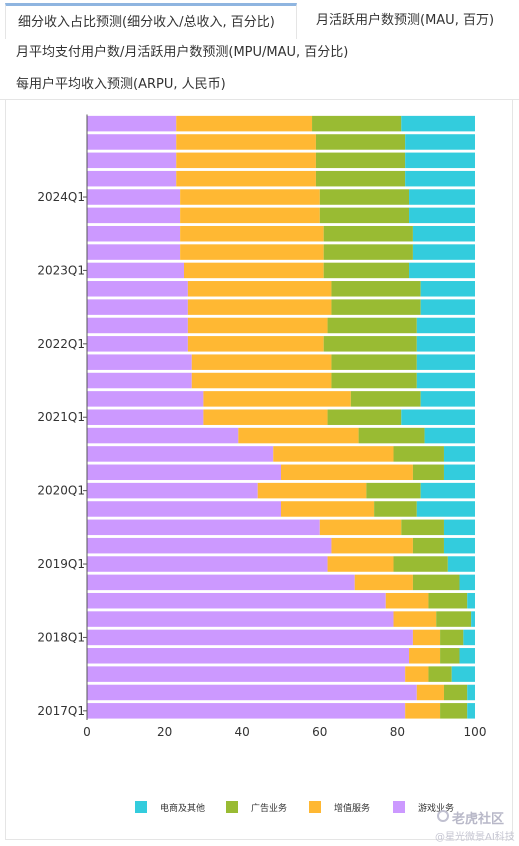  I want to click on x-tick-label: 40, so click(242, 732).